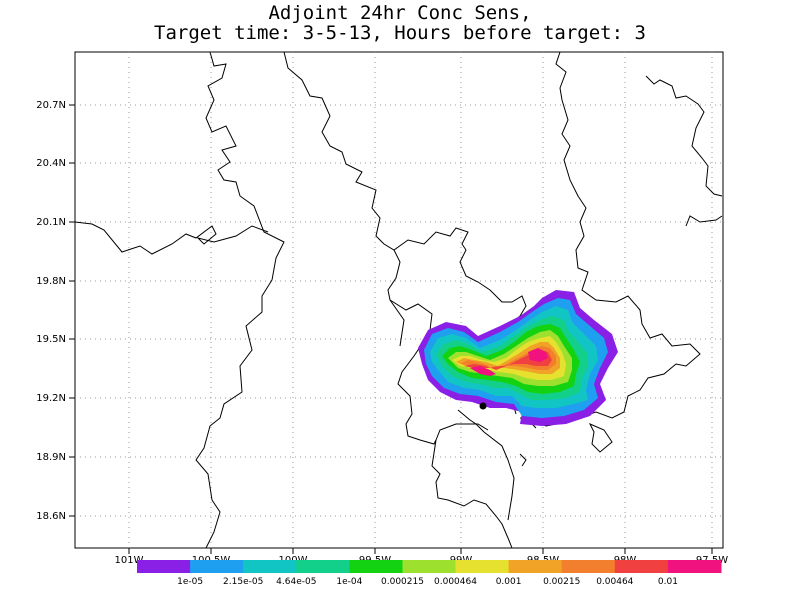 The image size is (800, 600). Describe the element at coordinates (51, 516) in the screenshot. I see `lat-label: 18.6N` at that location.